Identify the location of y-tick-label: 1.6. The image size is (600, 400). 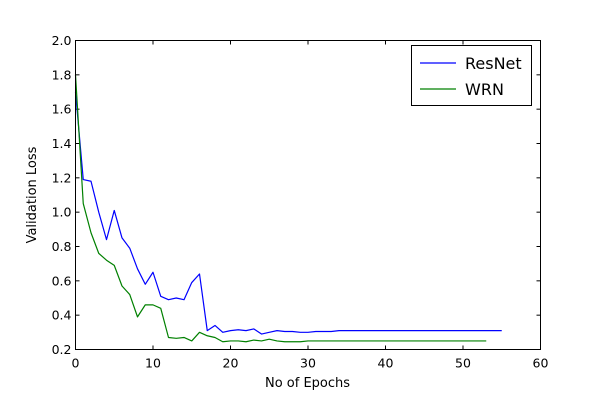
(62, 109).